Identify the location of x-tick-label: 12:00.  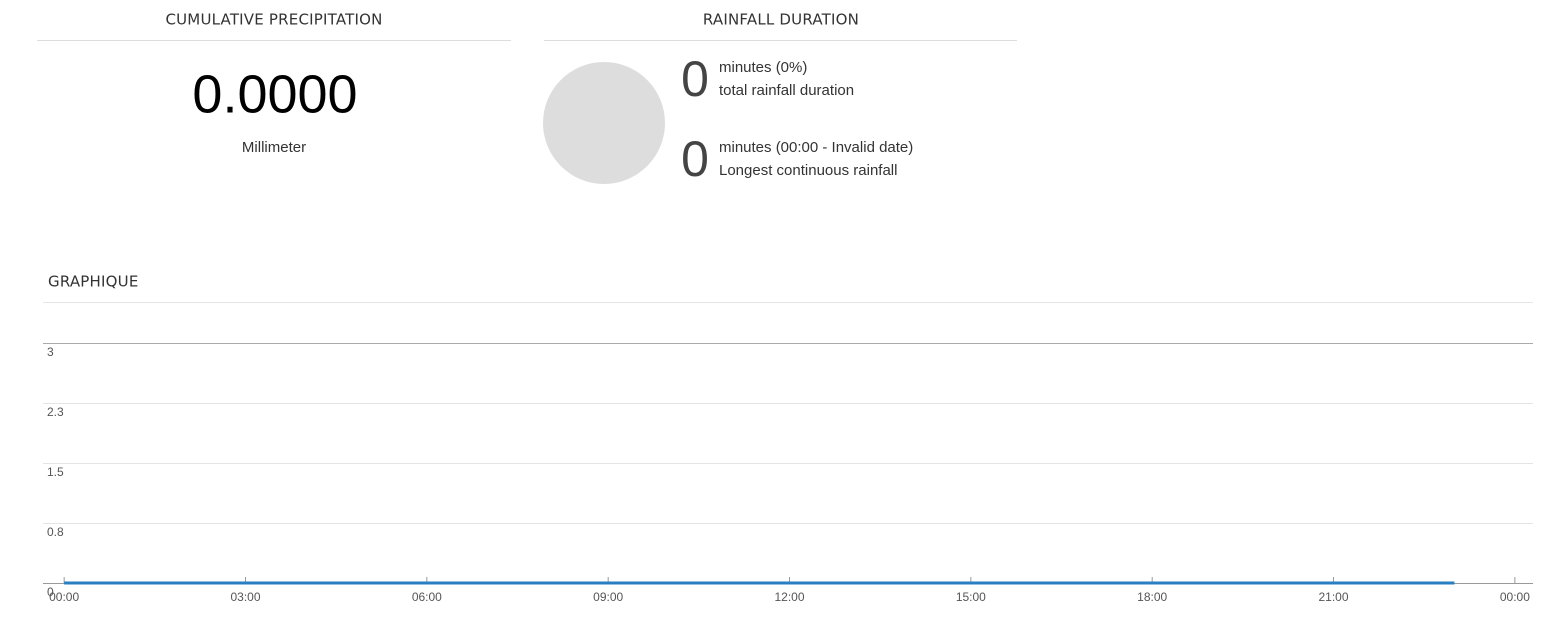
(789, 597).